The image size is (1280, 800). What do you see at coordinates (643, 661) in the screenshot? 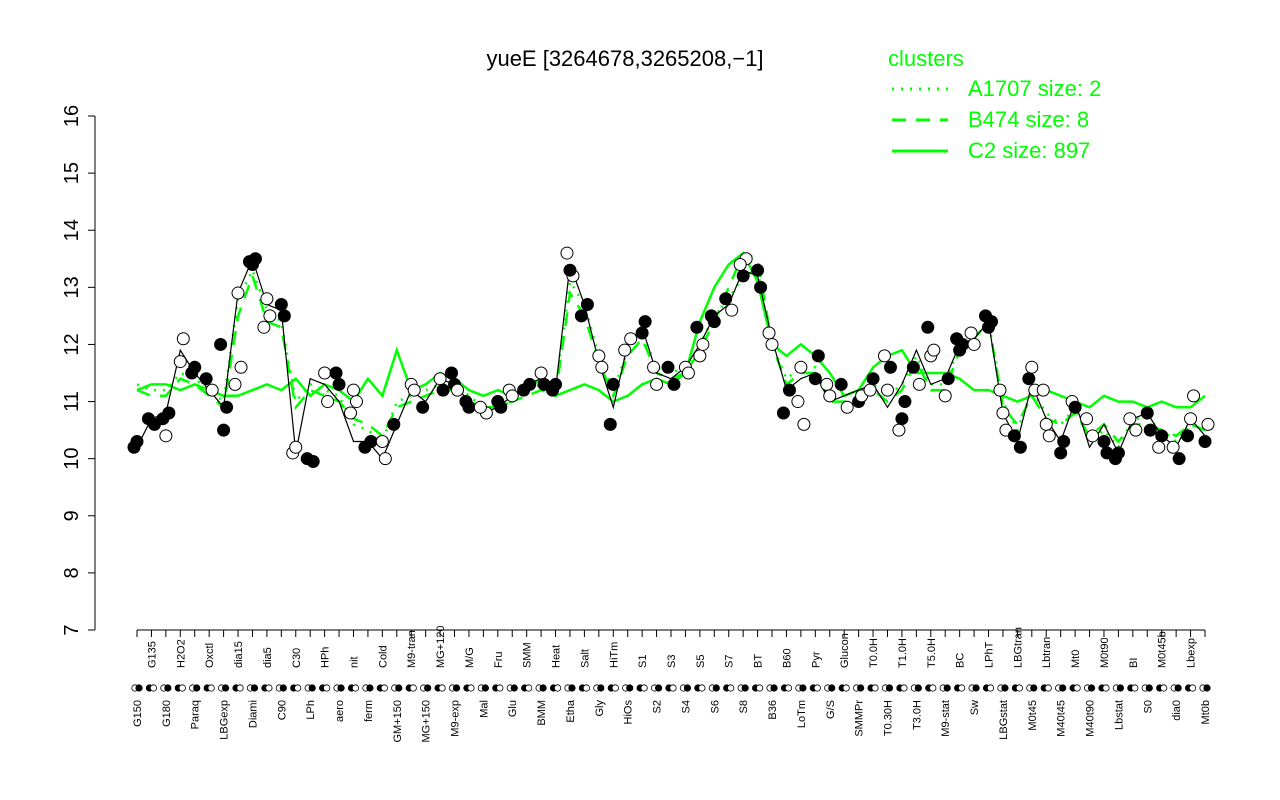
I see `x-category-label: S1` at bounding box center [643, 661].